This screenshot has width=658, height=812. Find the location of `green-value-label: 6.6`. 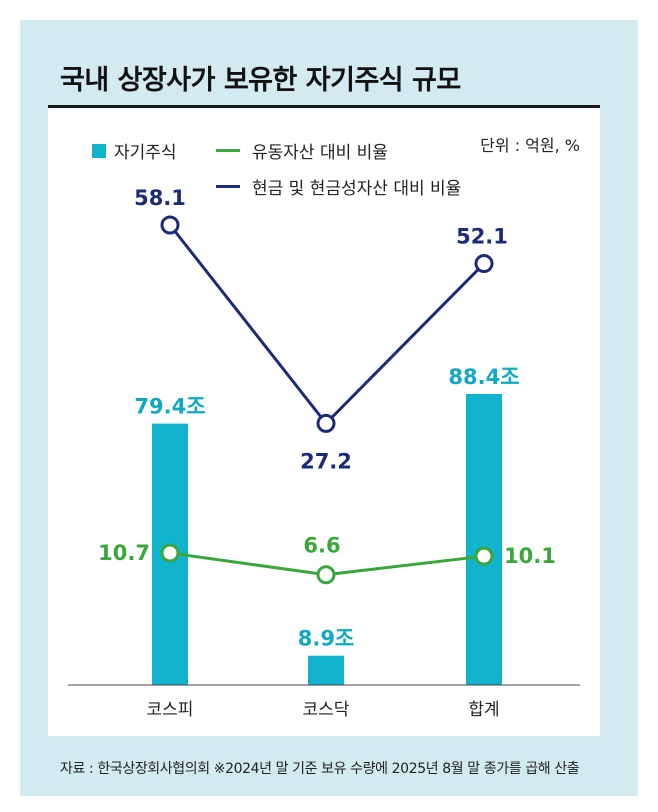

green-value-label: 6.6 is located at coordinates (321, 546).